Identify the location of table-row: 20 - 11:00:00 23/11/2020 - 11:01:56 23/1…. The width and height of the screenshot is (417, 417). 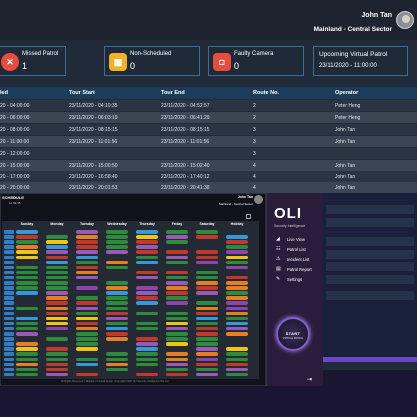
(208, 141).